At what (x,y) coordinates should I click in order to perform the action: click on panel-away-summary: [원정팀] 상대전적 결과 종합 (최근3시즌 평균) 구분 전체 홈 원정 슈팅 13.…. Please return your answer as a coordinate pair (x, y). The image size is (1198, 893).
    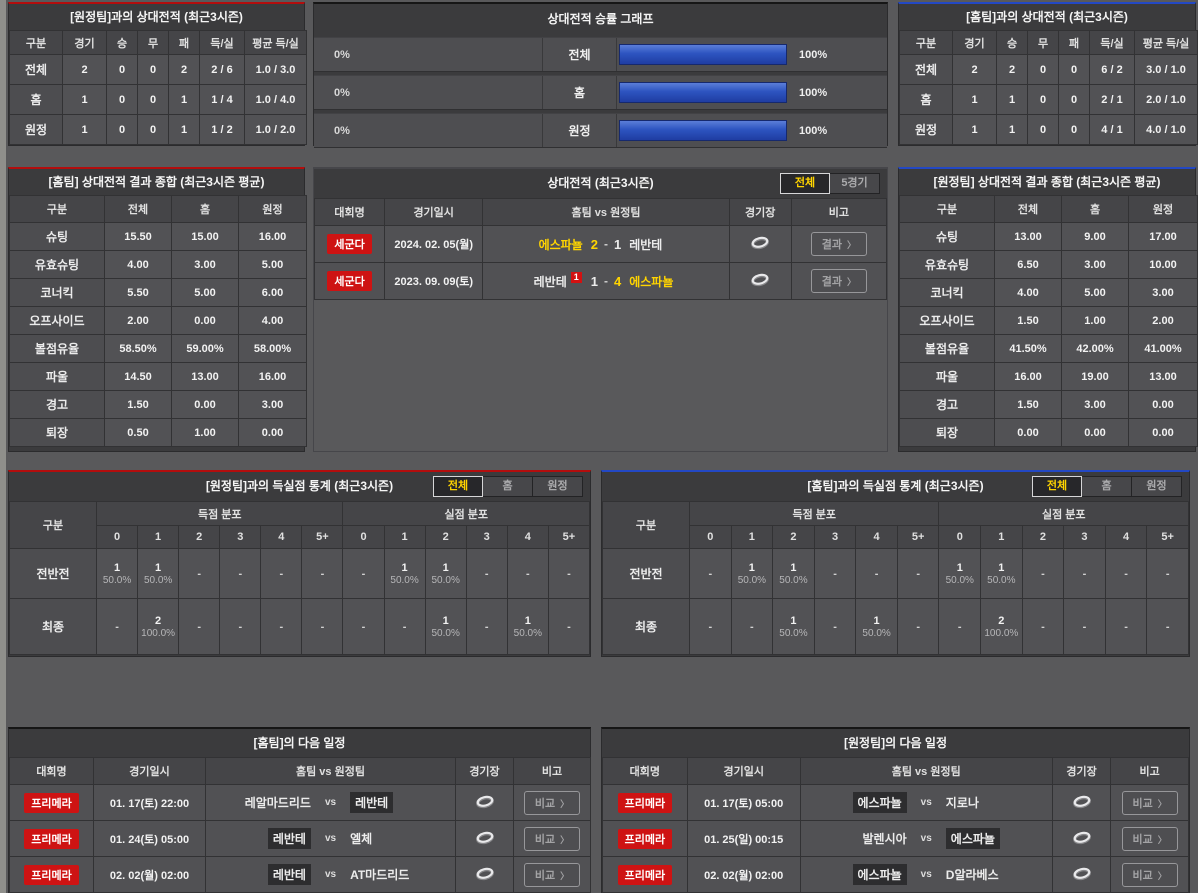
    Looking at the image, I should click on (1048, 309).